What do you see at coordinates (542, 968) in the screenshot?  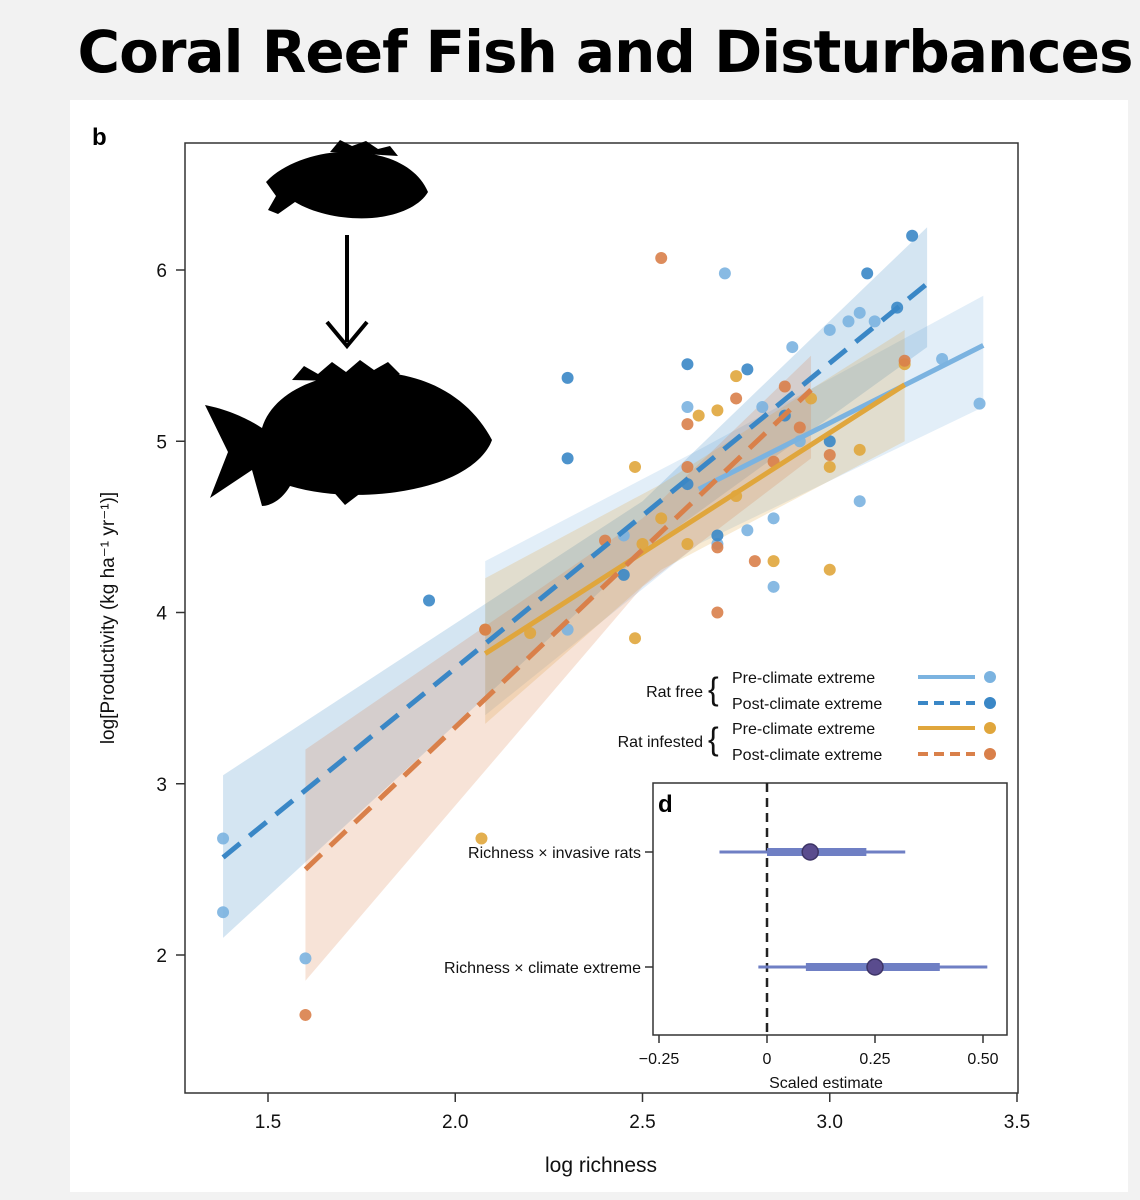 I see `inset-category-label-1: Richness × climate extreme` at bounding box center [542, 968].